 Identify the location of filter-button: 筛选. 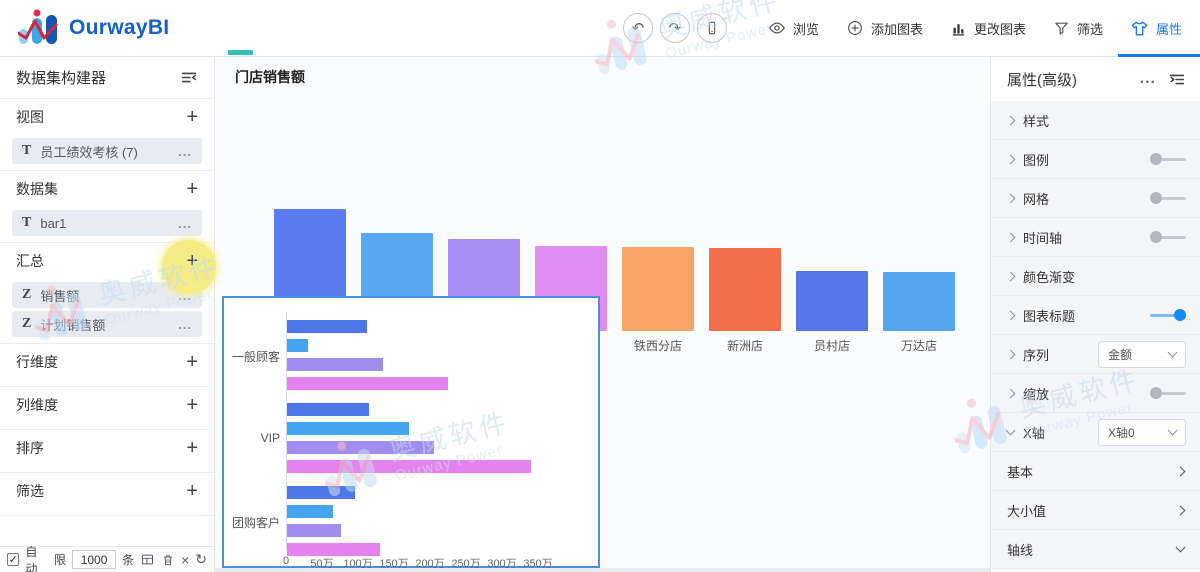
(1078, 28).